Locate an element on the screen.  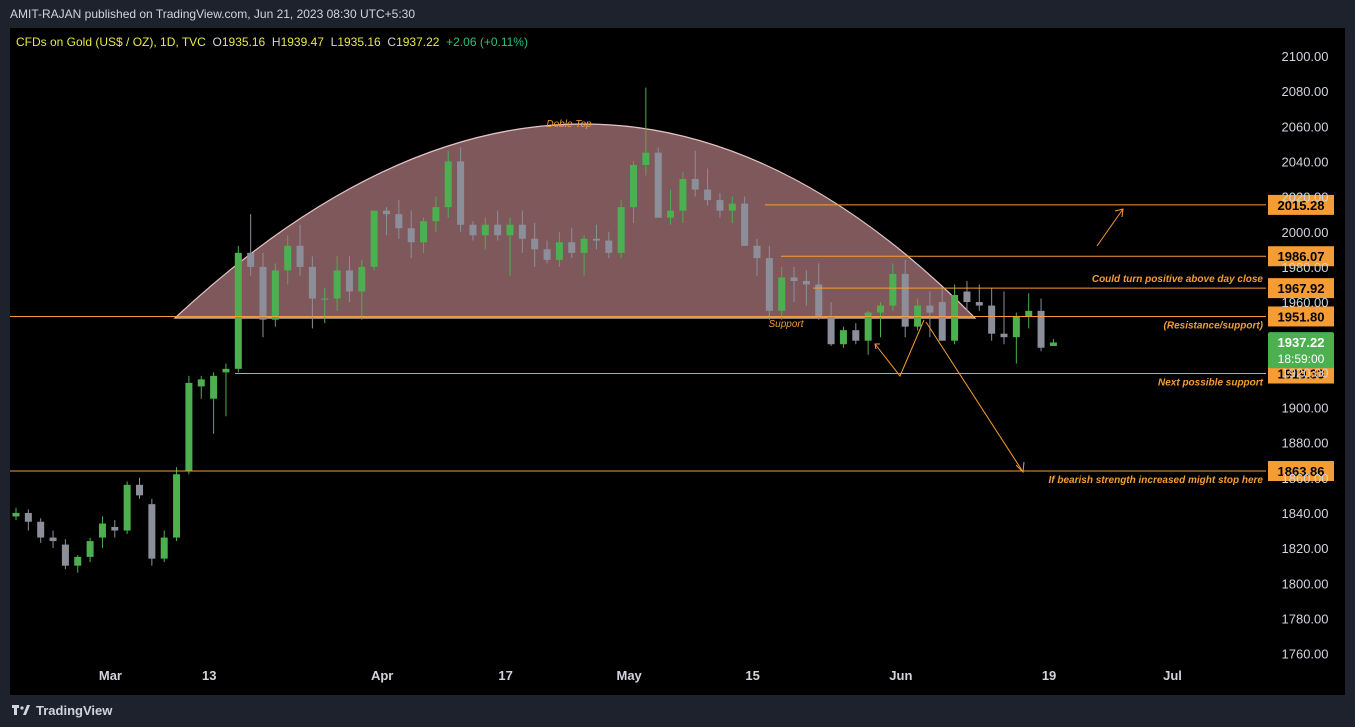
y-tick-label: 1880.00 is located at coordinates (1305, 443).